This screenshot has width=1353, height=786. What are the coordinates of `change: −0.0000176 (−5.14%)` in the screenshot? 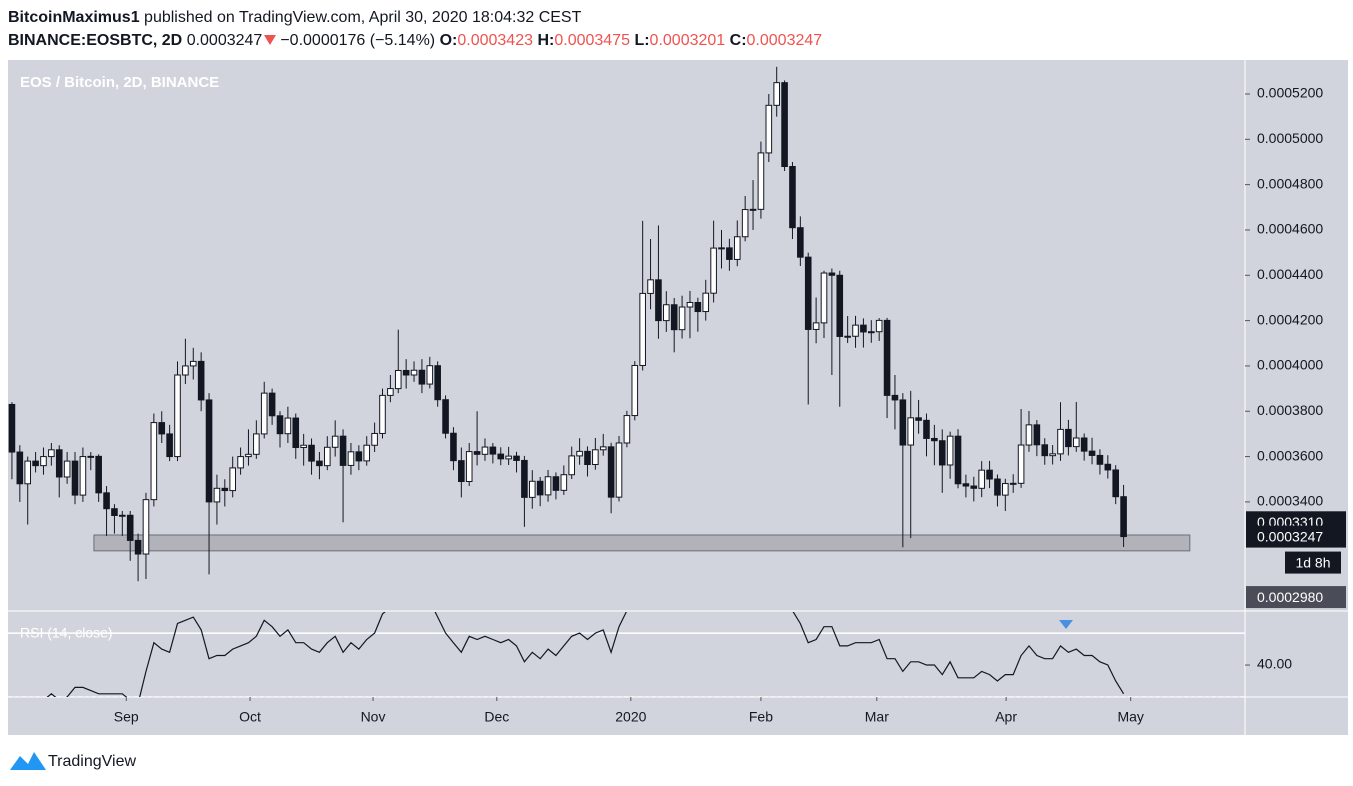 It's located at (358, 40).